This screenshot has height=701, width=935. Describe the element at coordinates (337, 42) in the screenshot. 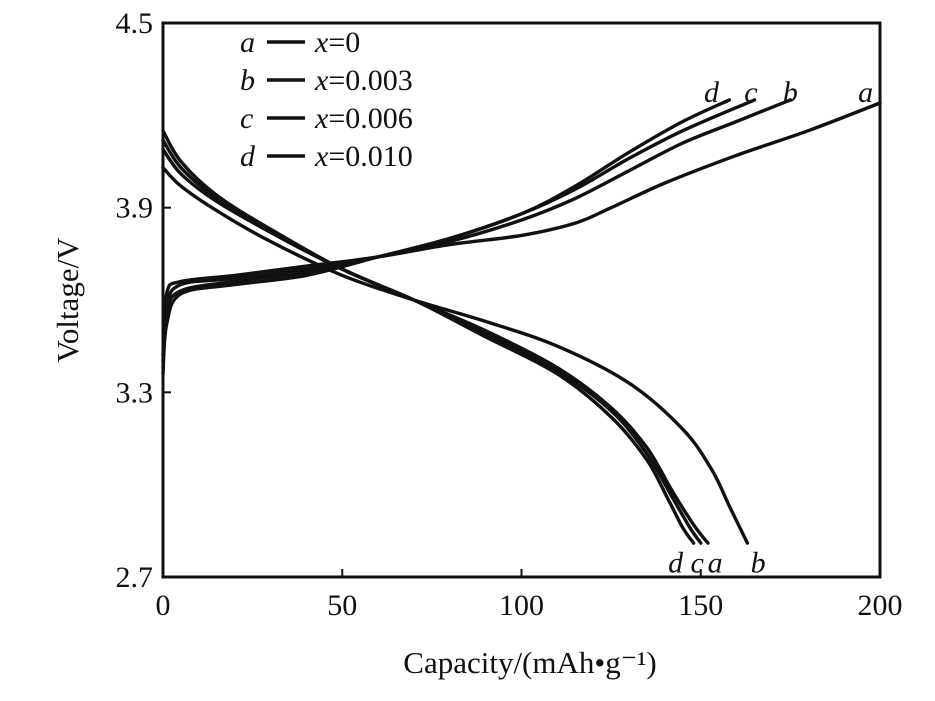

I see `legend-label: x=0` at that location.